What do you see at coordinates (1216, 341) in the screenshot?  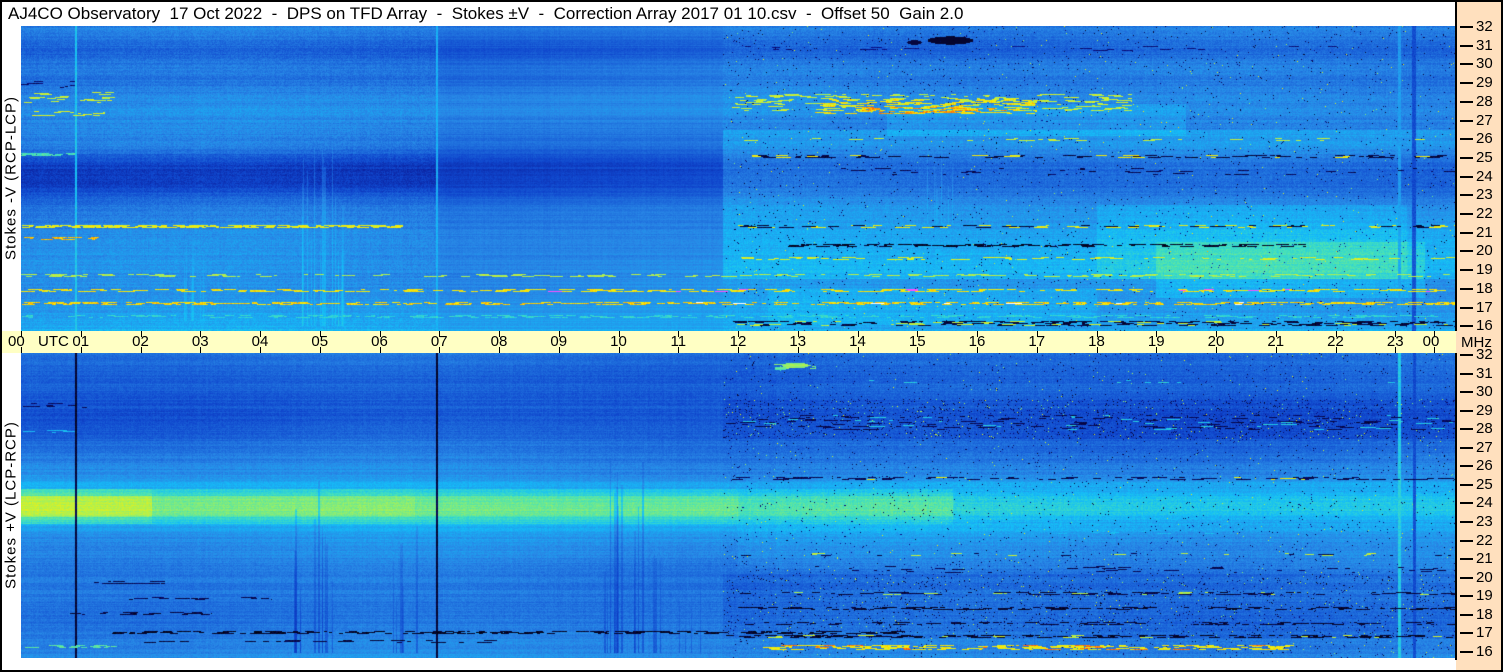 I see `time-tick-label: 20` at bounding box center [1216, 341].